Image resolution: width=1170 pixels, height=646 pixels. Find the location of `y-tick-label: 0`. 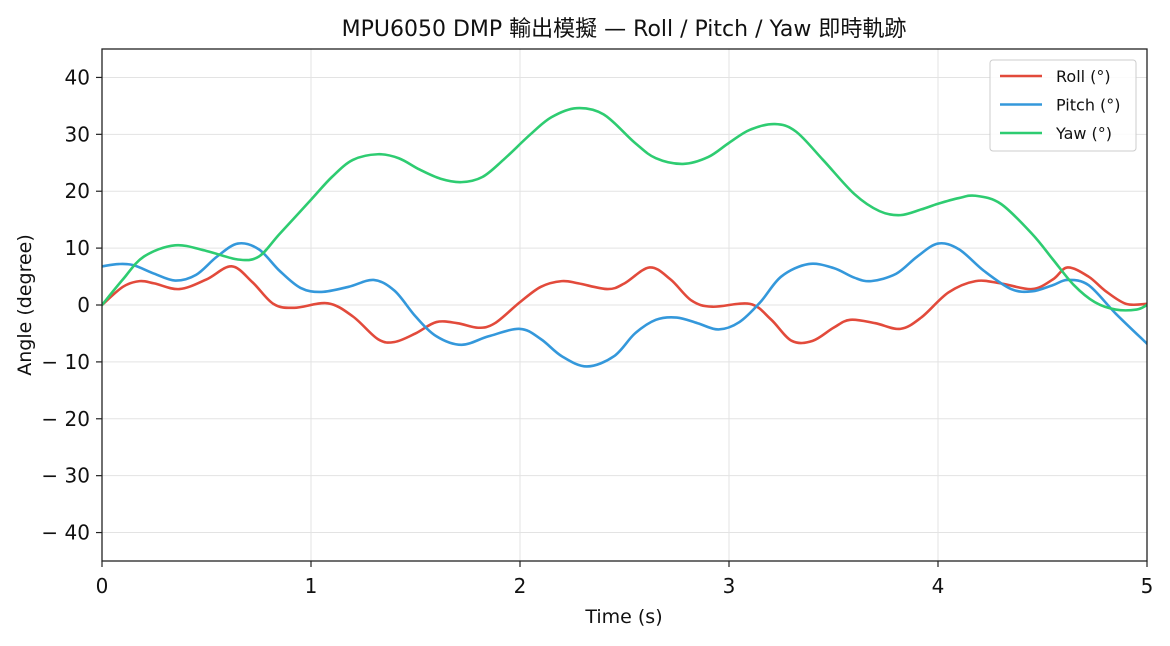

y-tick-label: 0 is located at coordinates (83, 305).